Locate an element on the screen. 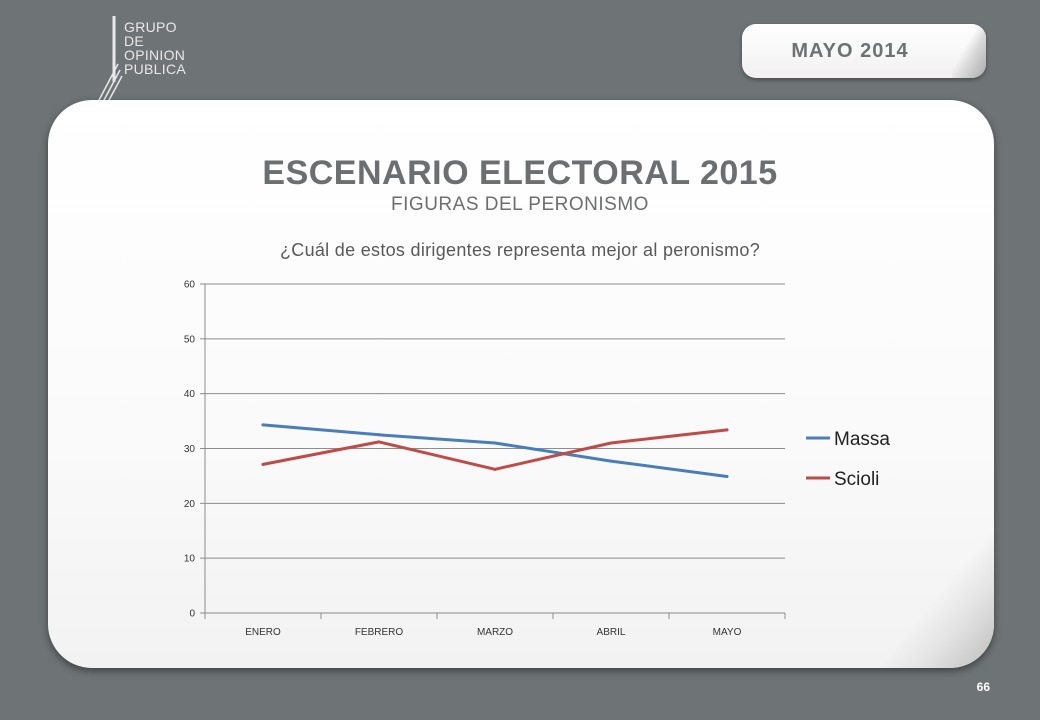 The image size is (1040, 720). slide-title: ESCENARIO ELECTORAL 2015 is located at coordinates (520, 173).